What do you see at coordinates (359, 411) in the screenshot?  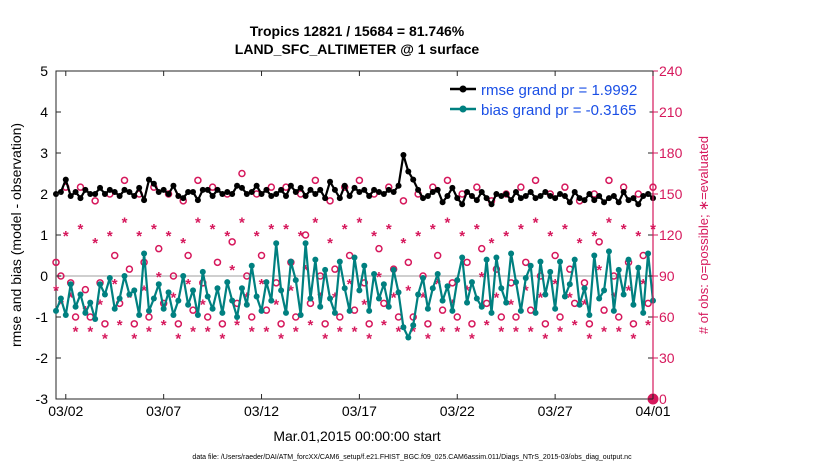 I see `x-tick-label: 03/17` at bounding box center [359, 411].